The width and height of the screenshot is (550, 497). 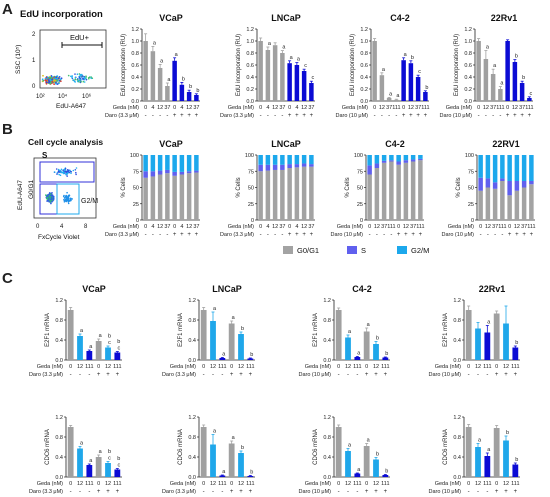 I want to click on gate-label-s: S, so click(x=45, y=155).